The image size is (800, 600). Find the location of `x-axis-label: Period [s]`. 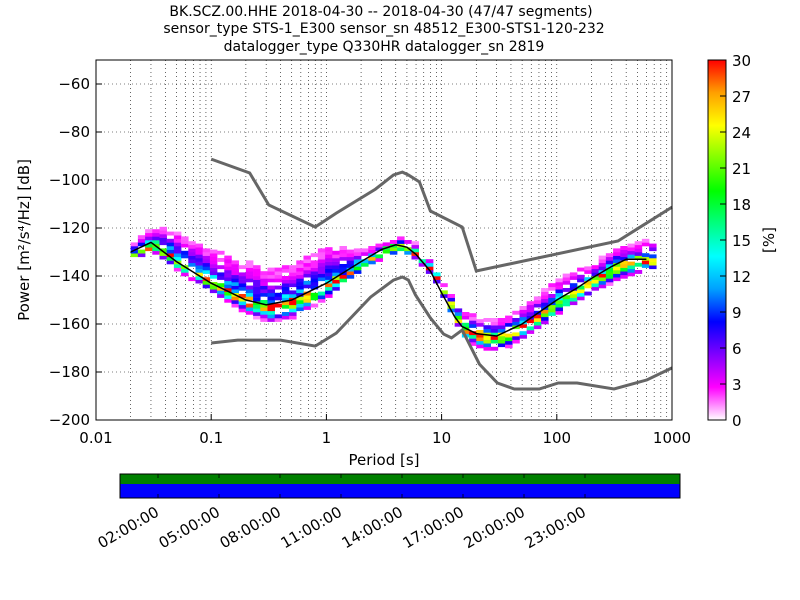

x-axis-label: Period [s] is located at coordinates (383, 460).